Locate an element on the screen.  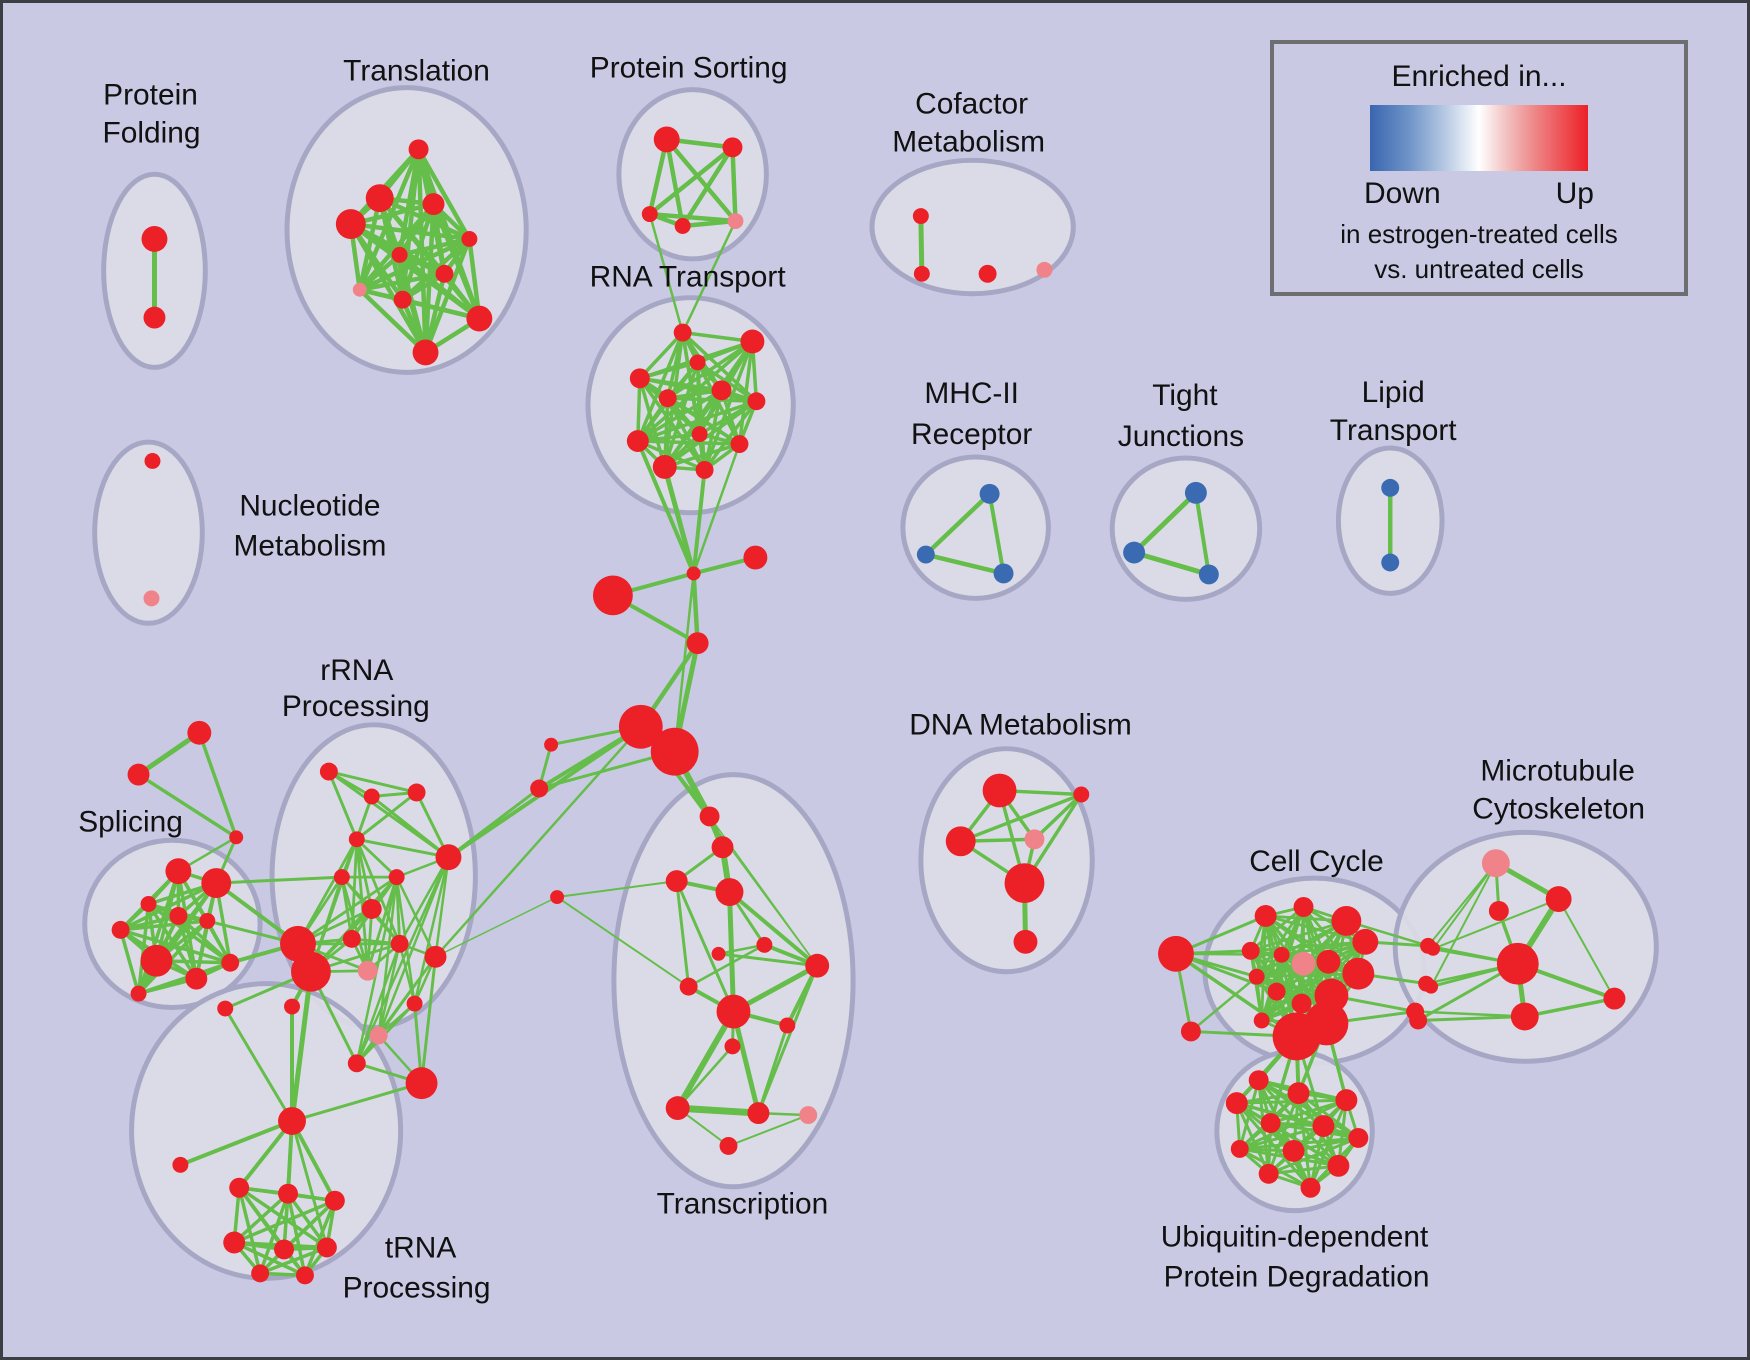
geneset-node-rc is located at coordinates (416, 792).